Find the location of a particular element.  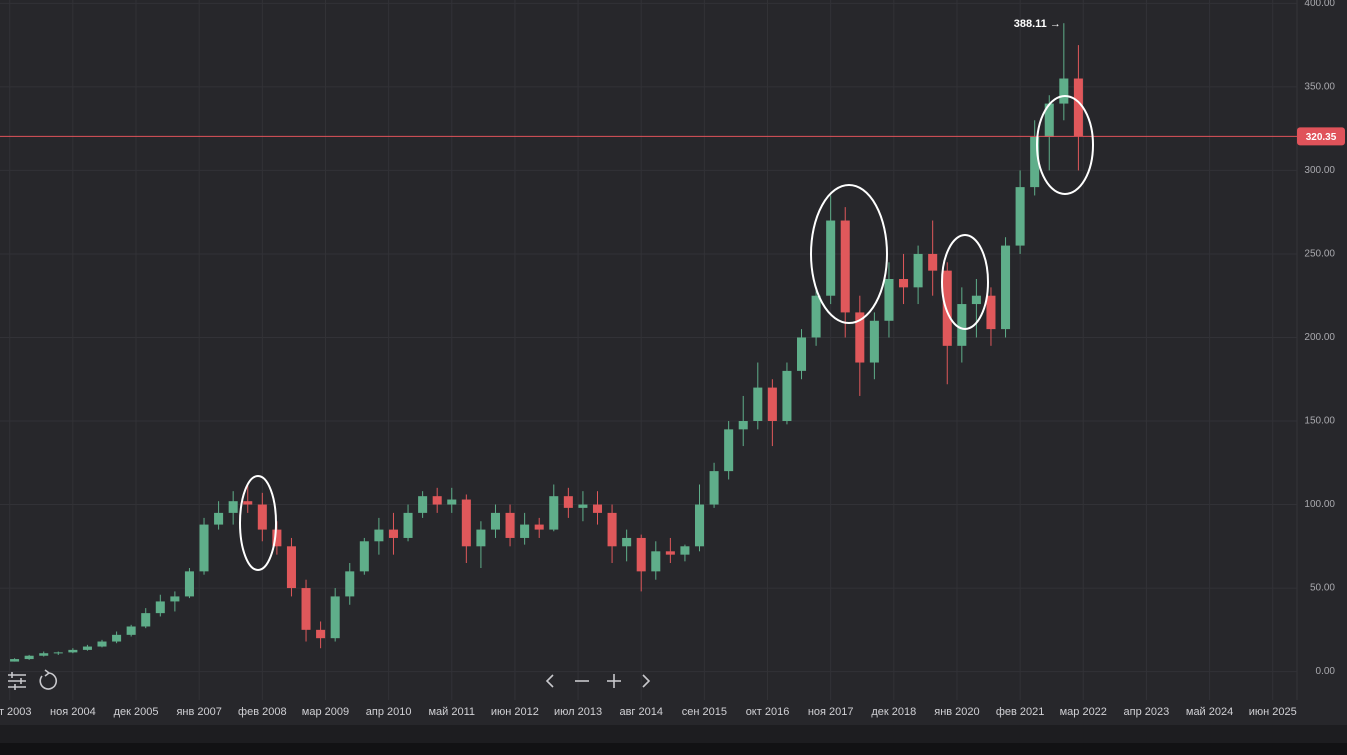

last-price-badge is located at coordinates (1321, 136).